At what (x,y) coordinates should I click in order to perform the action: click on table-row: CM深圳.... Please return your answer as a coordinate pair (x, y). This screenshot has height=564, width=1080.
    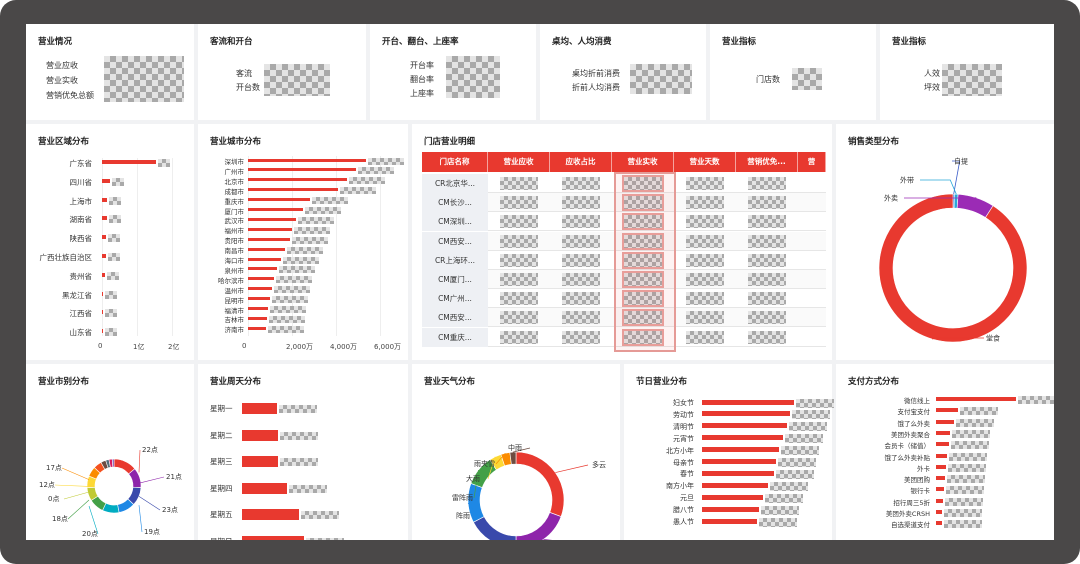
    Looking at the image, I should click on (624, 222).